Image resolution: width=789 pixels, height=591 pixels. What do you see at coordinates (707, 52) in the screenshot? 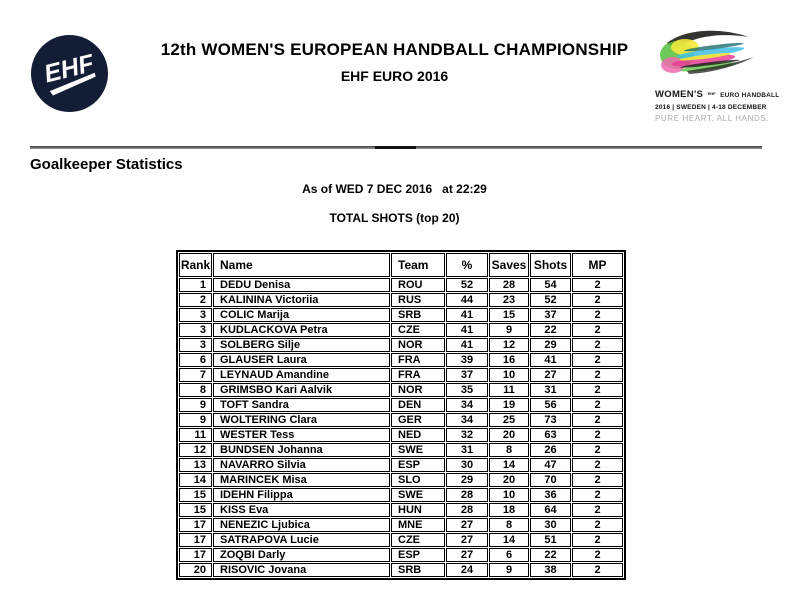
I see `event-logo-comet-icon` at bounding box center [707, 52].